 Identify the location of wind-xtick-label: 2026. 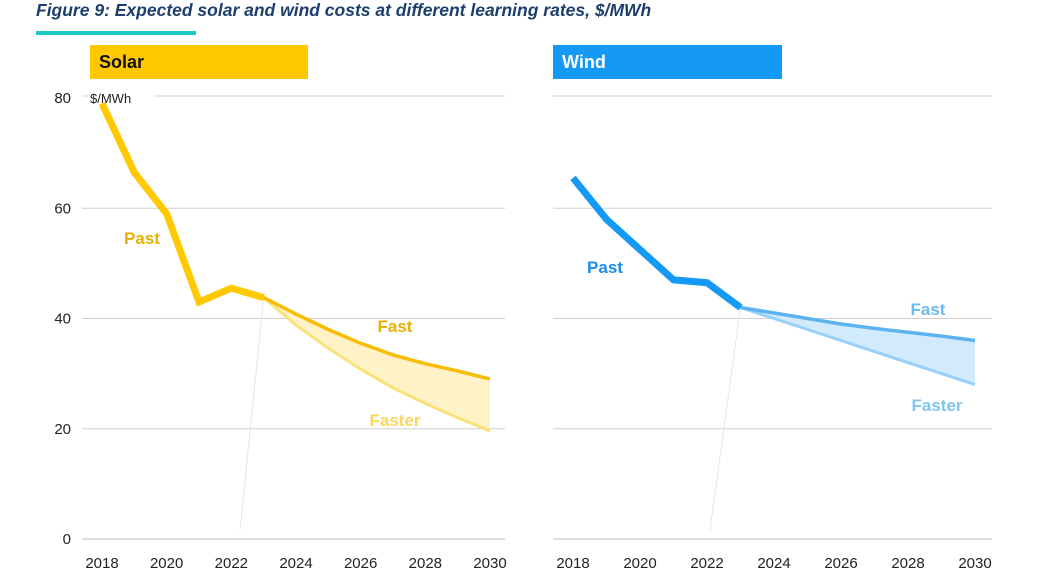
(840, 563).